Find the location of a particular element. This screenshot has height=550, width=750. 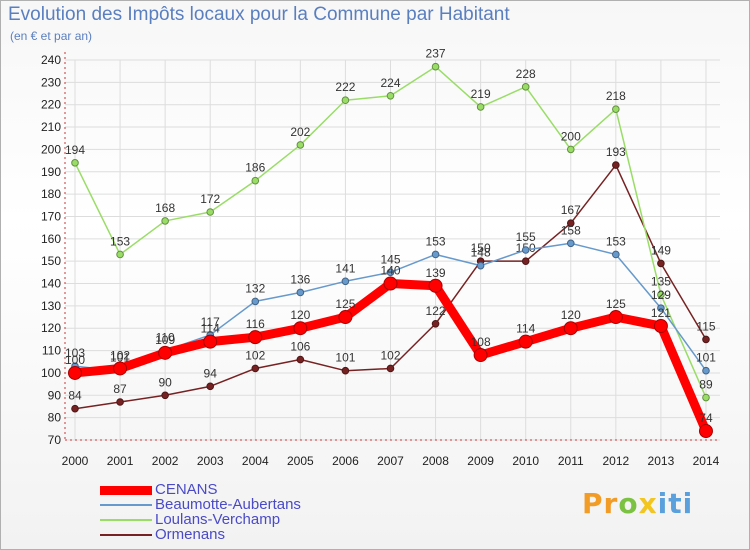

data-label: 140 is located at coordinates (390, 271).